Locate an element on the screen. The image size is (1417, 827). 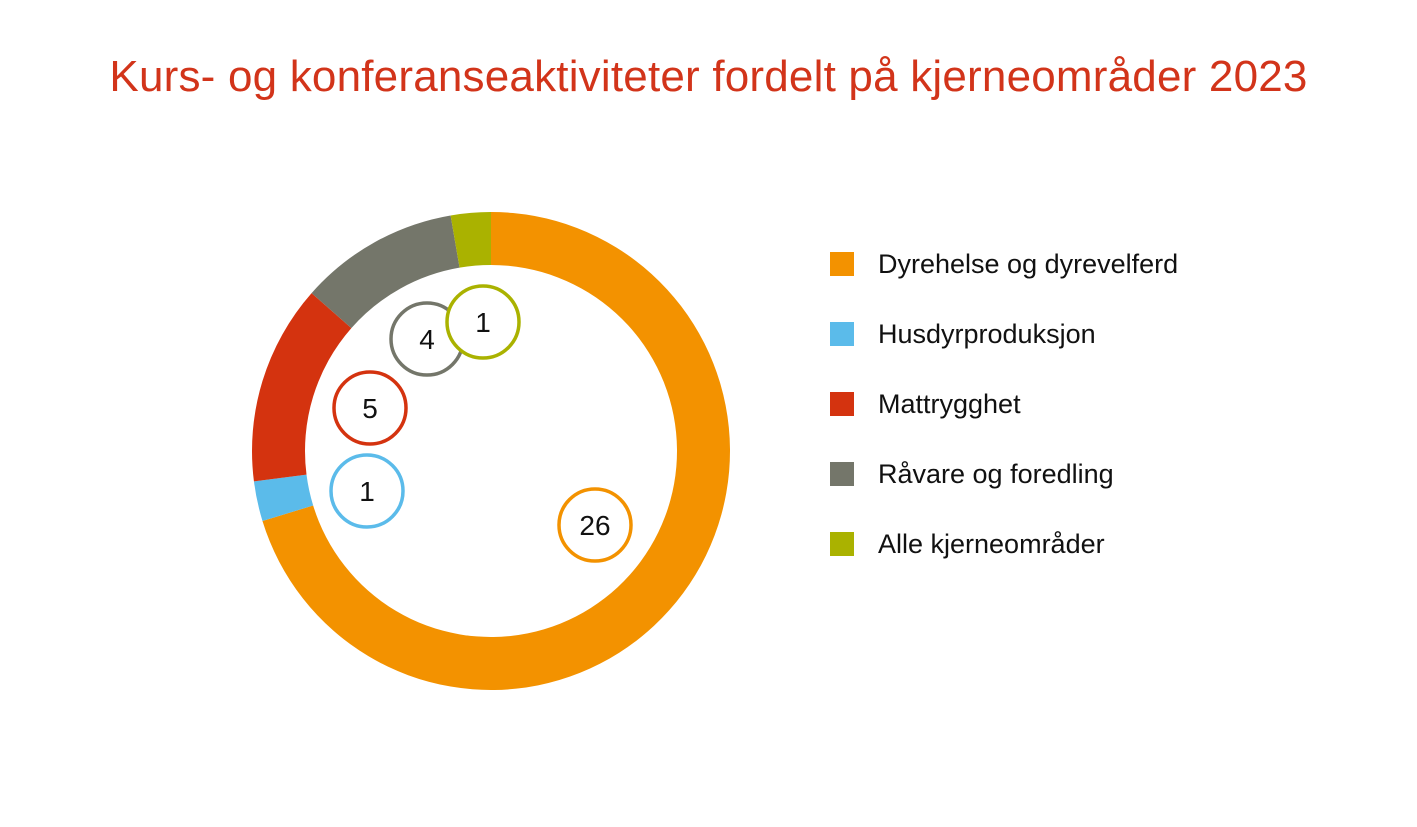
value-label-dyrehelse-og-dyrevelferd: 26 is located at coordinates (595, 525).